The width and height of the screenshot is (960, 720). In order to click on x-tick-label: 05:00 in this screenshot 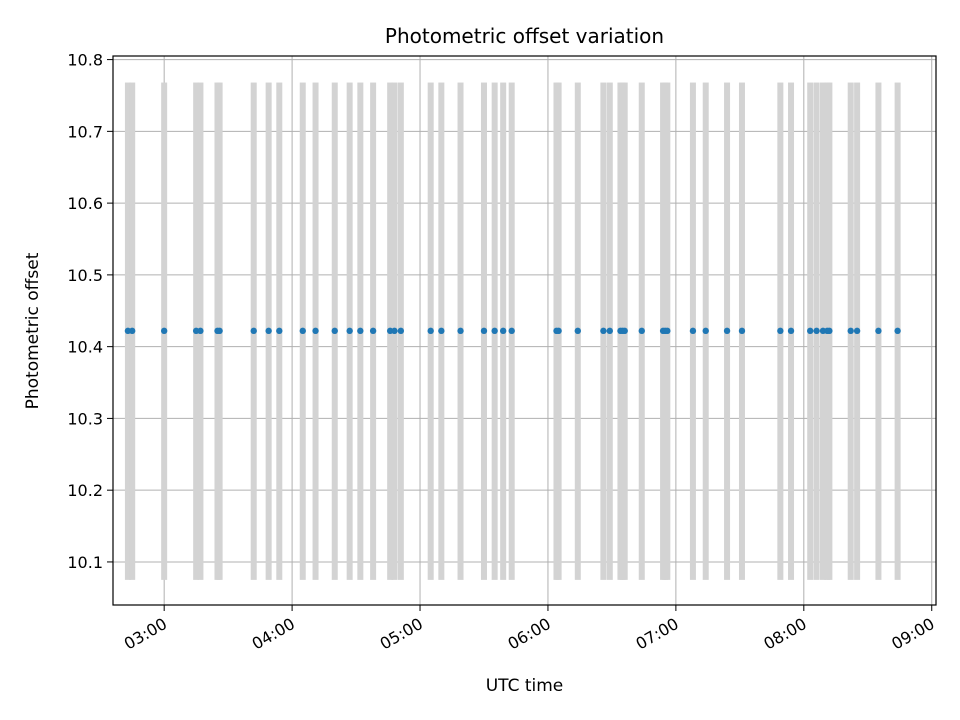, I will do `click(401, 634)`.